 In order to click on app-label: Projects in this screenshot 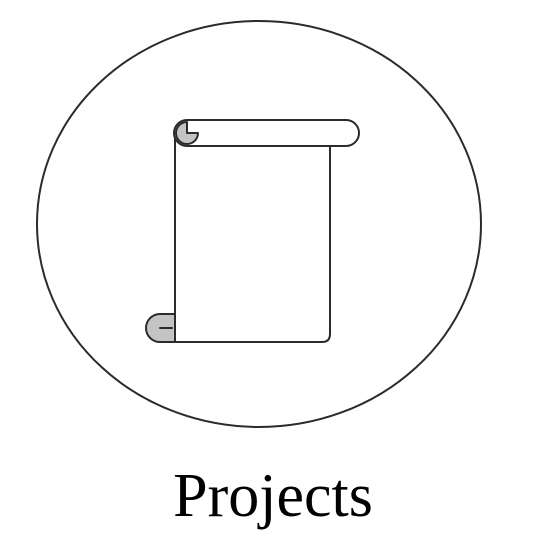, I will do `click(273, 496)`.